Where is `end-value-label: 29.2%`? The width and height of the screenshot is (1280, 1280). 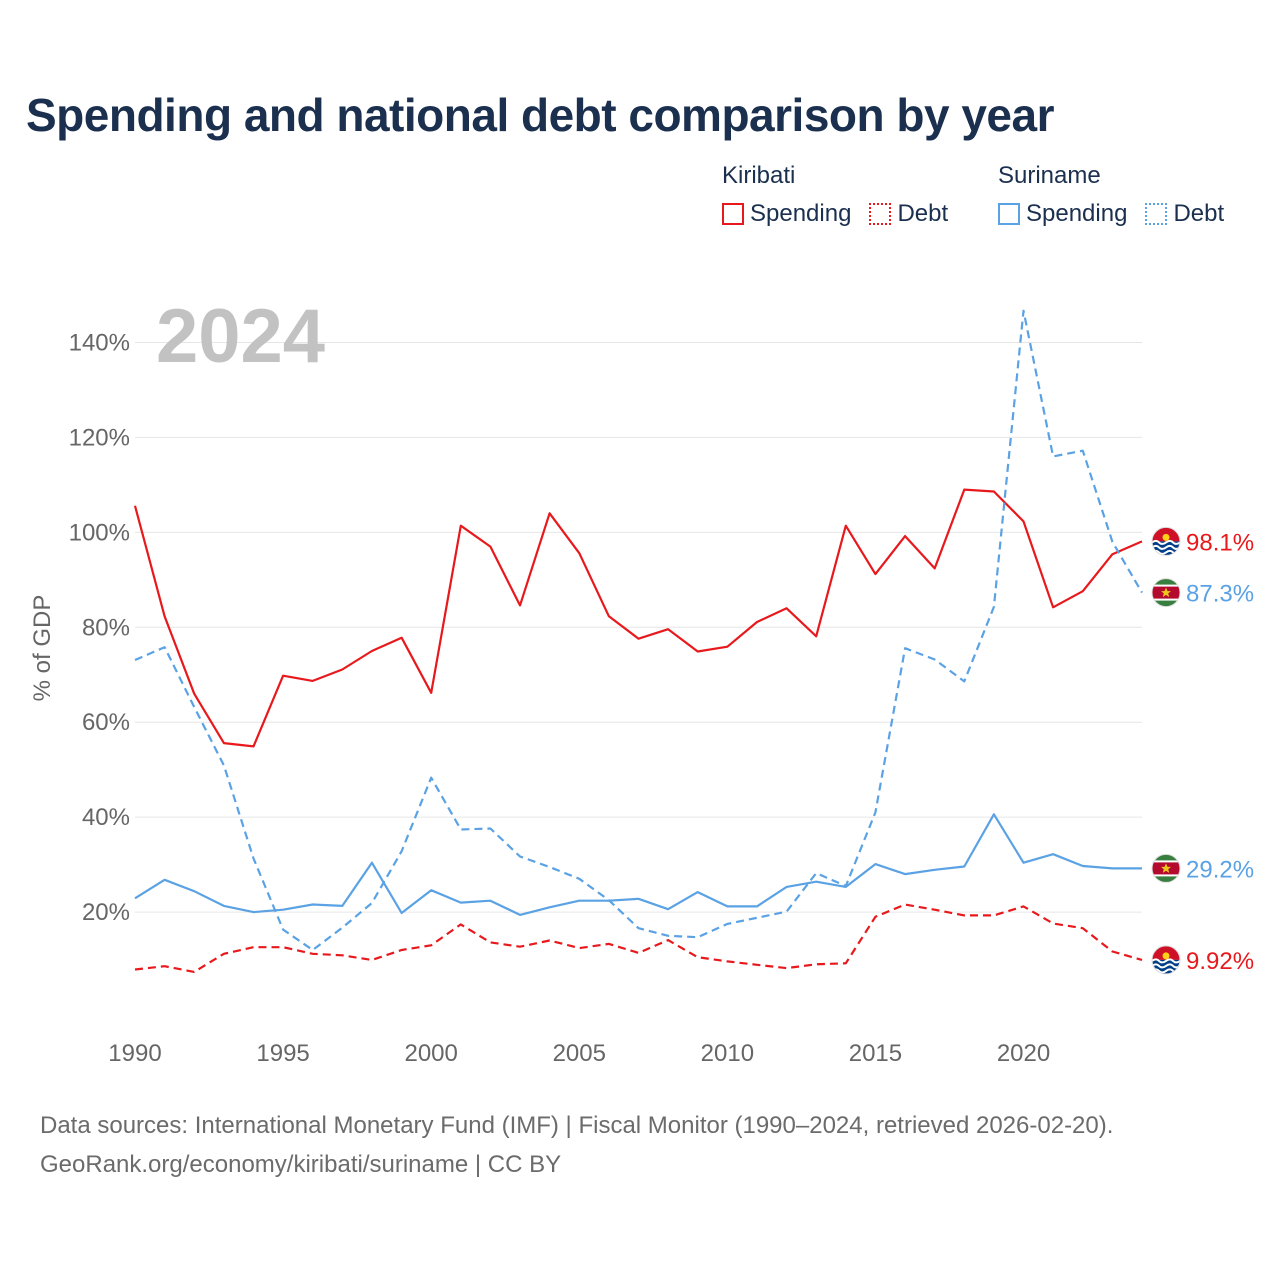
end-value-label: 29.2% is located at coordinates (1220, 869).